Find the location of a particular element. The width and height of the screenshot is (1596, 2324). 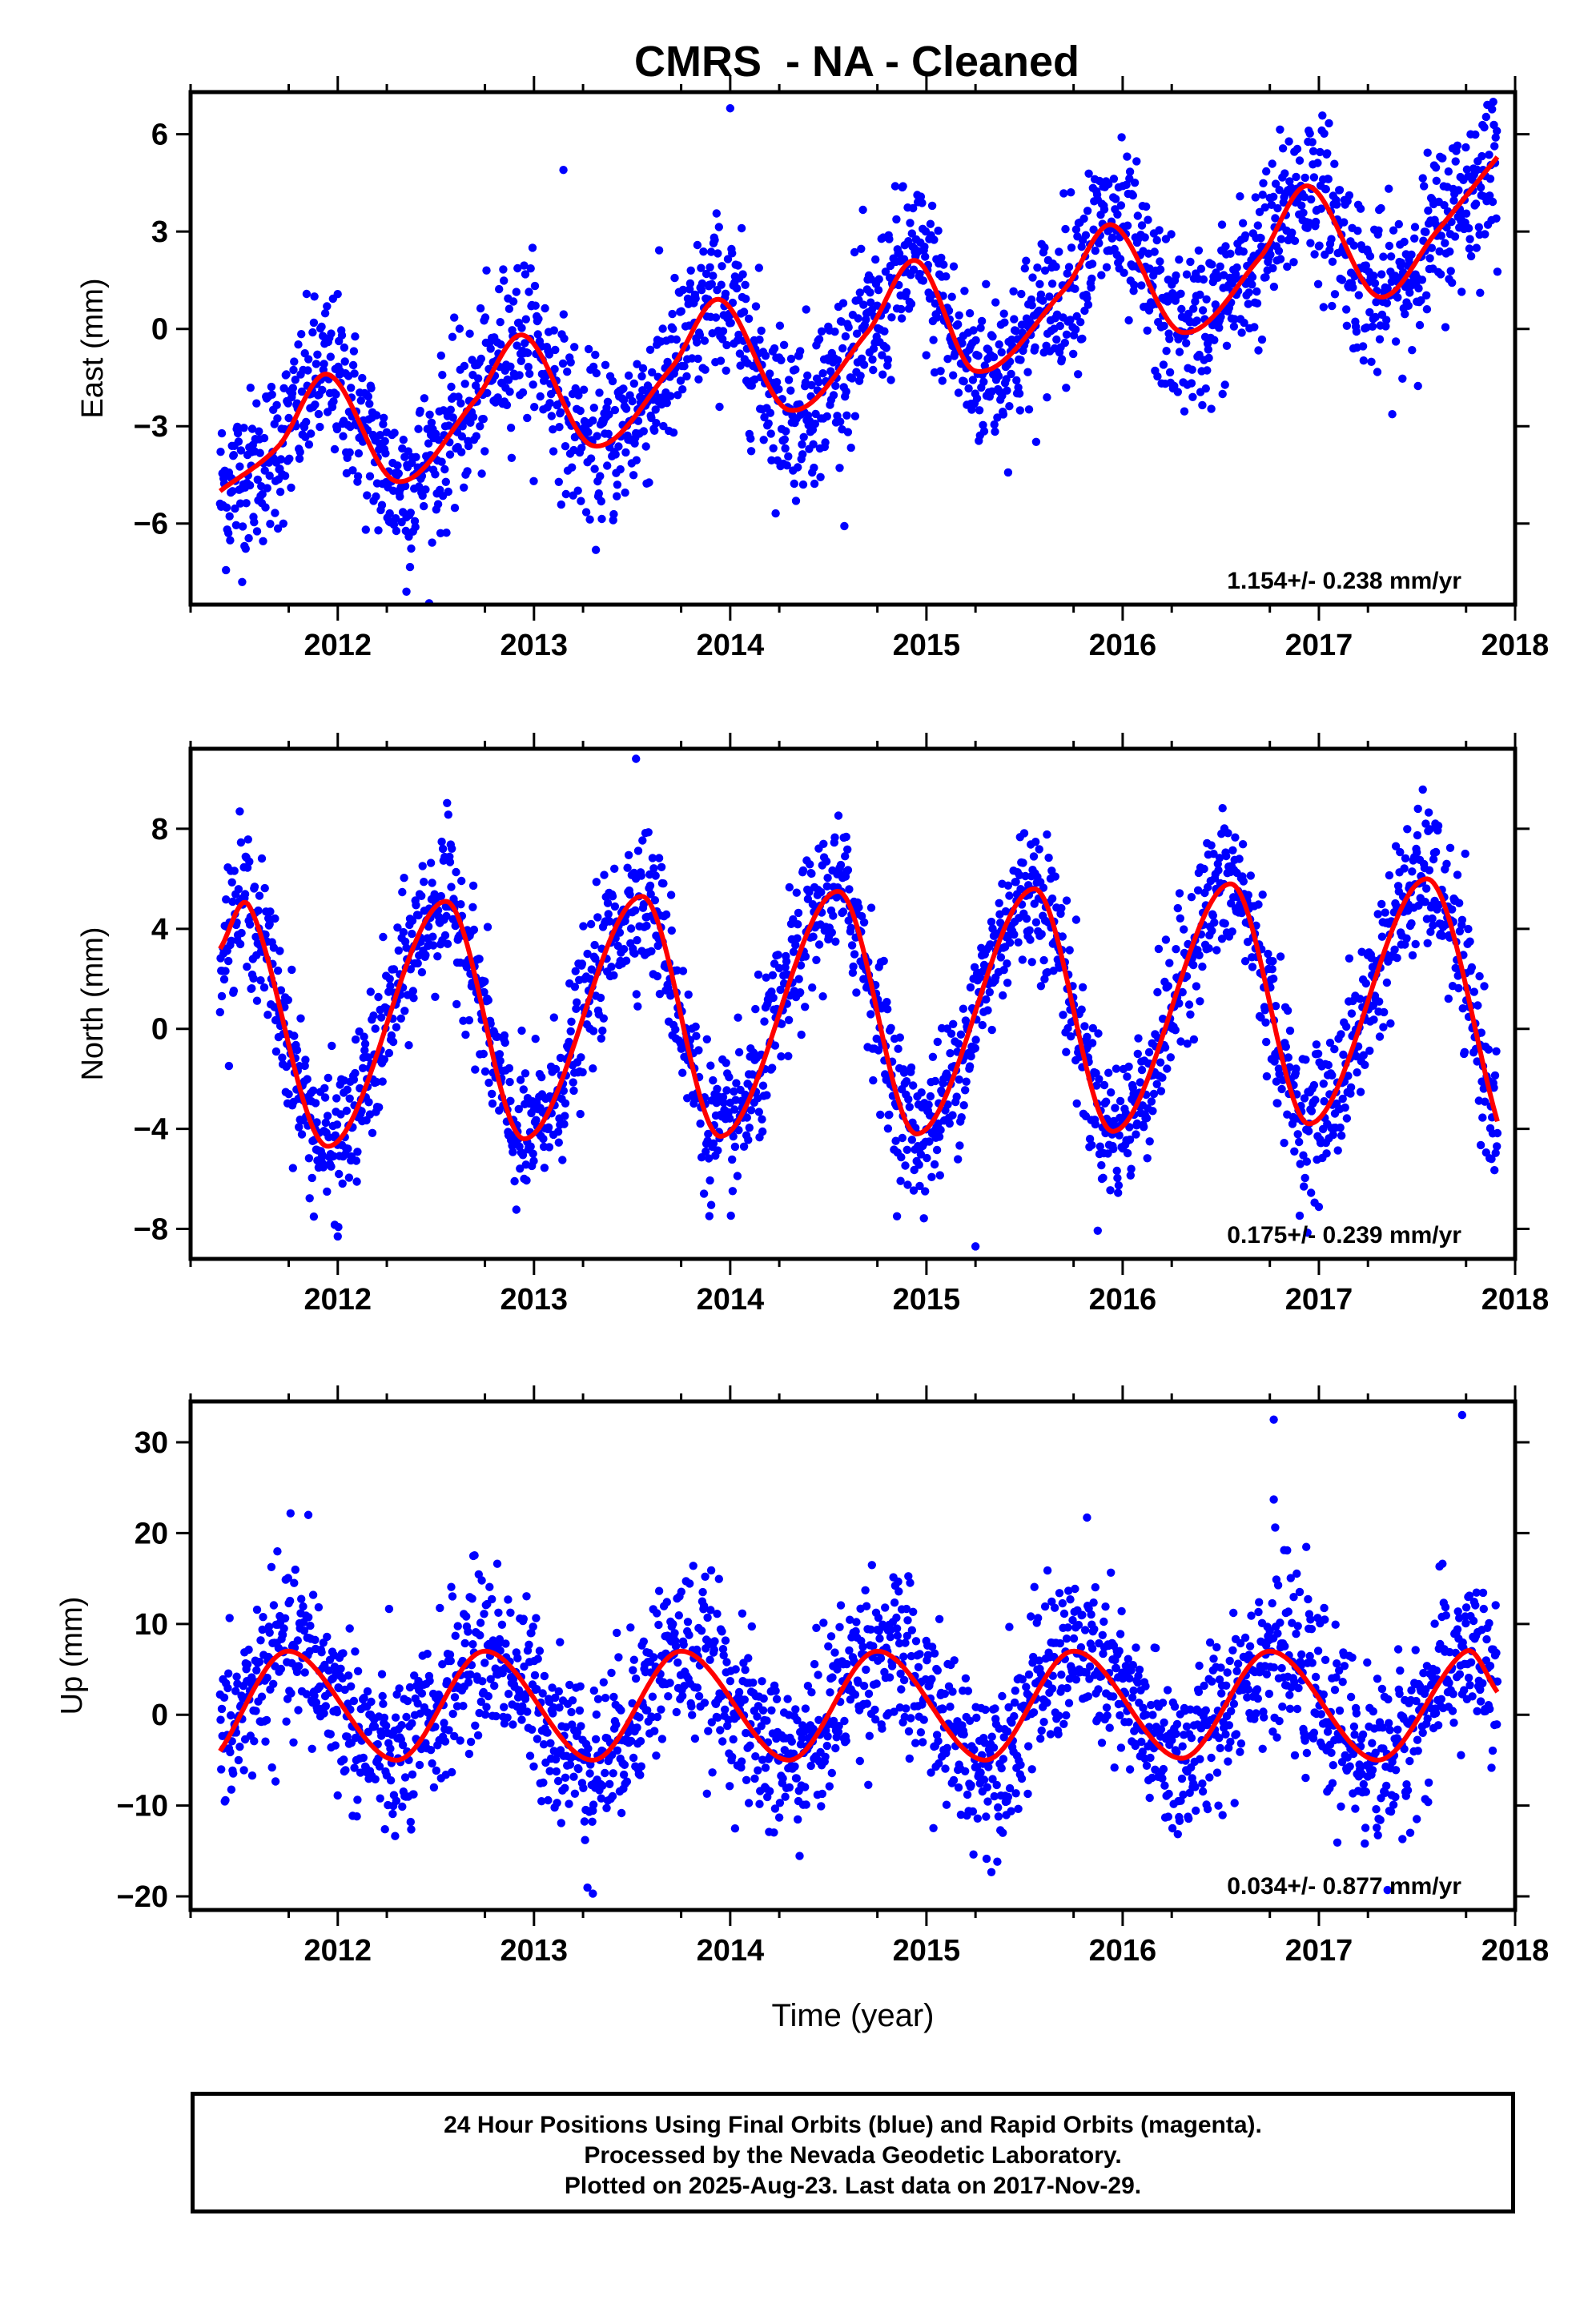

y-tick-label: −6 is located at coordinates (151, 524).